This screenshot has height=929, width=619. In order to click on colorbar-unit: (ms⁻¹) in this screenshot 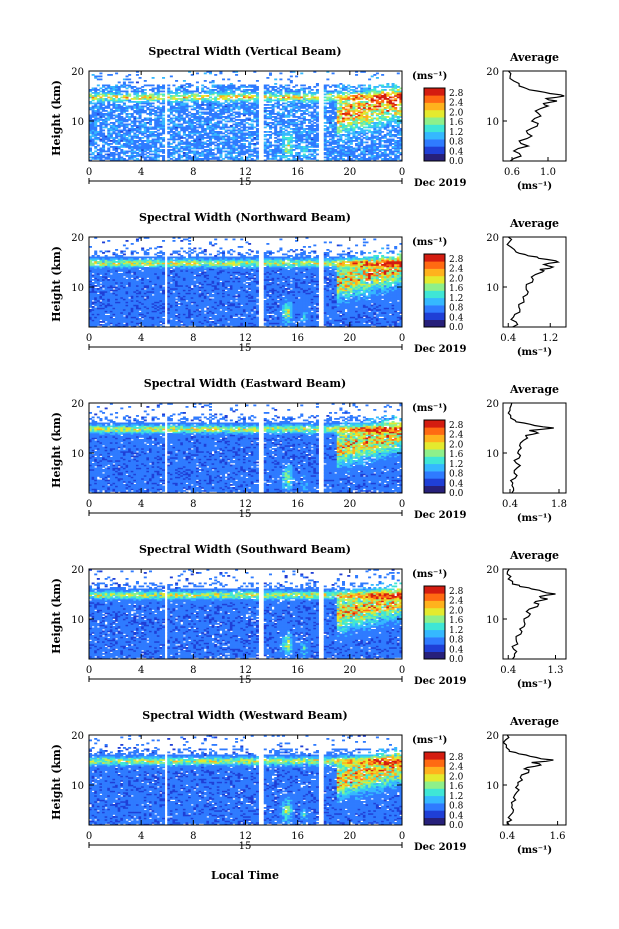, I will do `click(429, 76)`.